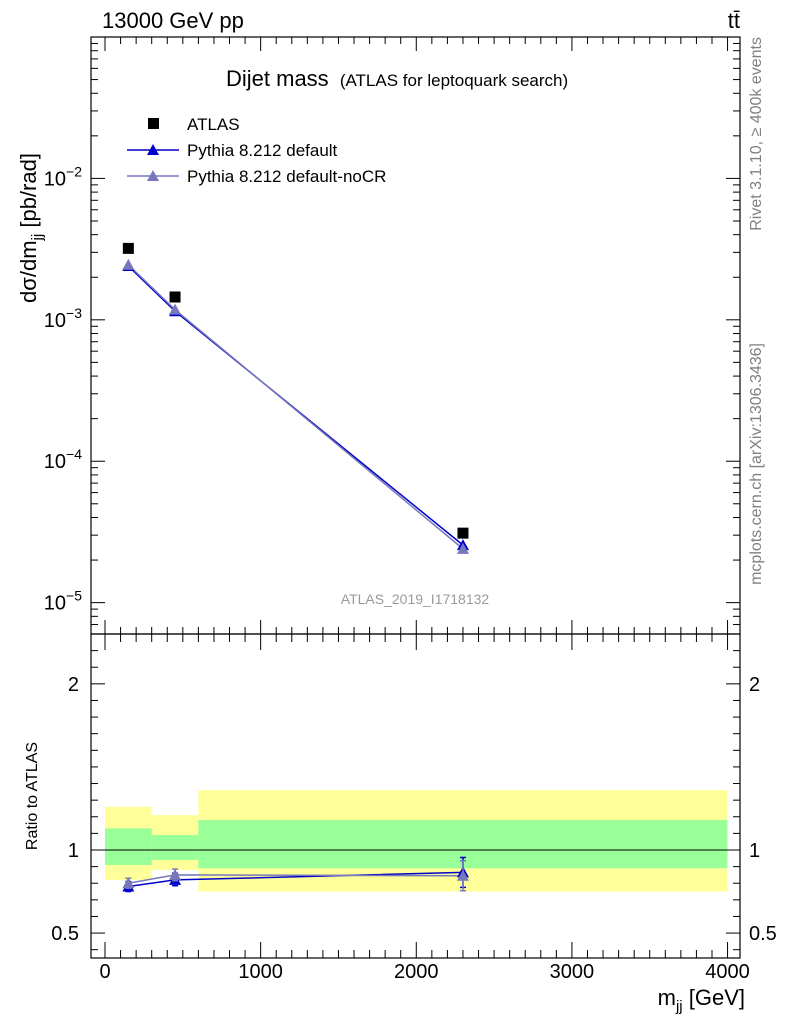 The image size is (786, 1024). I want to click on main-y-axis-label-text: dσ/dm, so click(28, 271).